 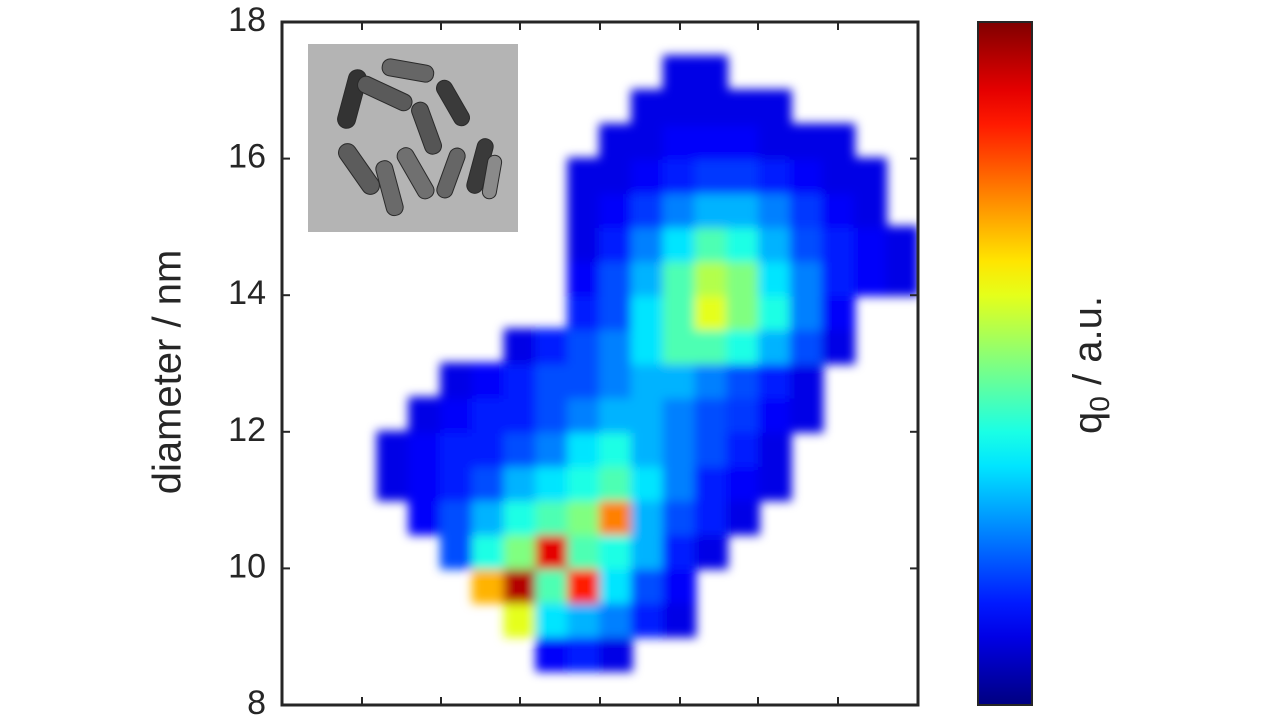 What do you see at coordinates (1088, 423) in the screenshot?
I see `colorbar-label-base: q` at bounding box center [1088, 423].